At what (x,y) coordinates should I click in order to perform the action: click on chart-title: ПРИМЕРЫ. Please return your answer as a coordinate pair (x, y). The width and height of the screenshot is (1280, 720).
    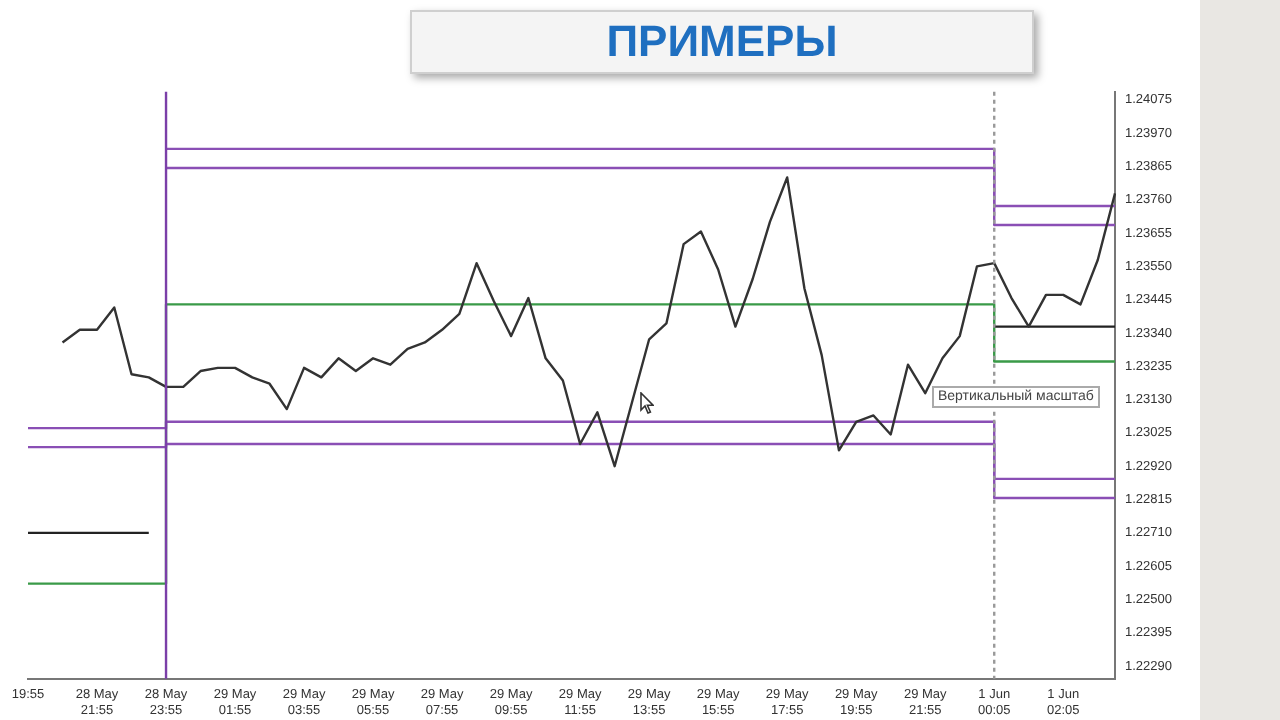
    Looking at the image, I should click on (722, 42).